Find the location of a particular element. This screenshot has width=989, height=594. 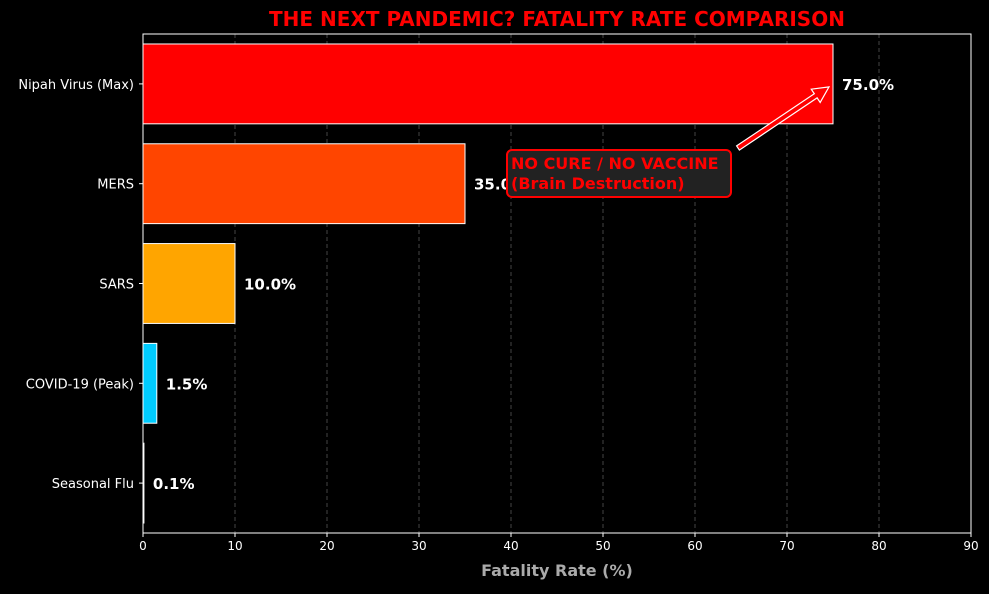

y-category-label: Nipah Virus (Max) is located at coordinates (76, 85).